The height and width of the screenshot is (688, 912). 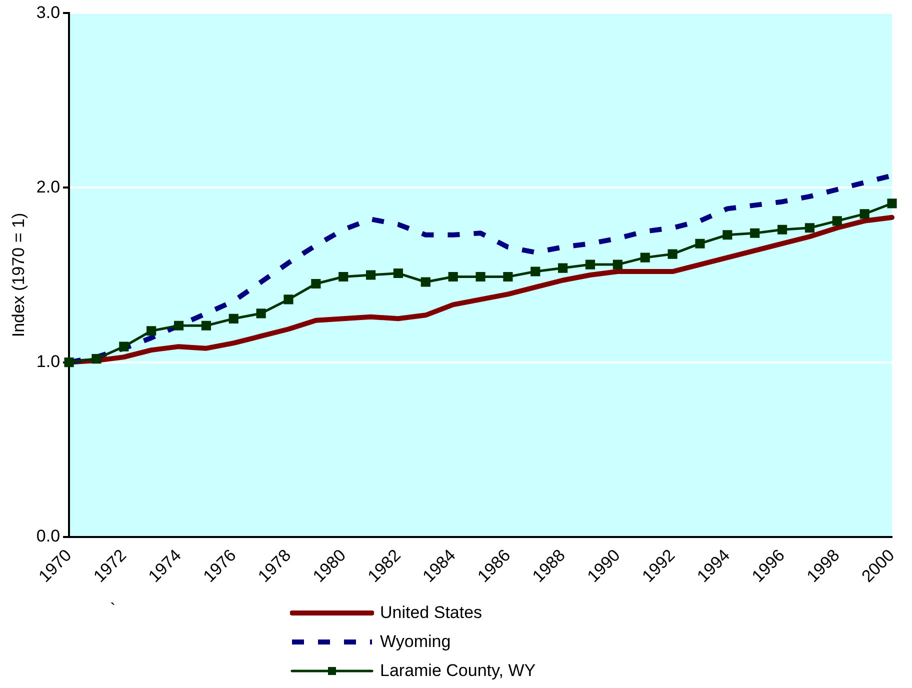 I want to click on y-tick-label: 3.0, so click(x=48, y=12).